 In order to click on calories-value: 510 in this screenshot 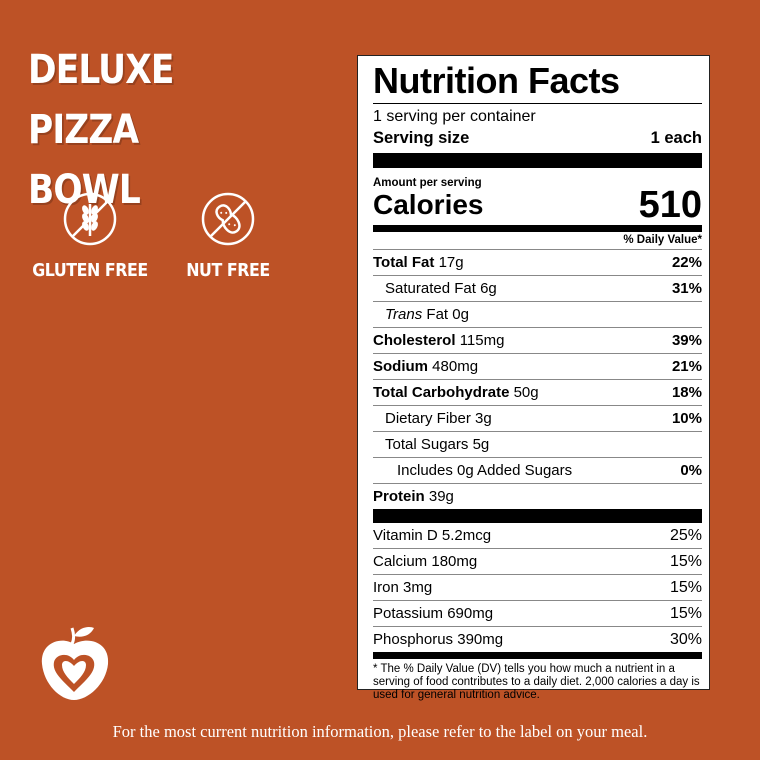, I will do `click(670, 205)`.